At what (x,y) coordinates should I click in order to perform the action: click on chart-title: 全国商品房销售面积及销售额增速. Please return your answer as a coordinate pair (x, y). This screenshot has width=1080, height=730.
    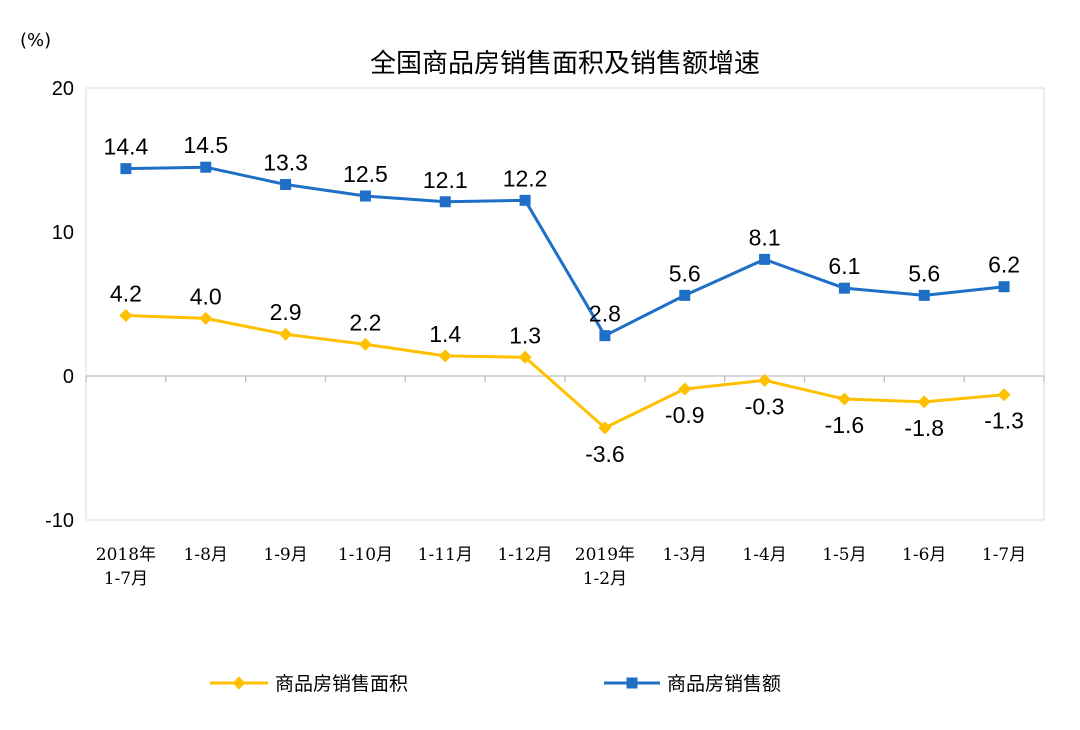
    Looking at the image, I should click on (565, 64).